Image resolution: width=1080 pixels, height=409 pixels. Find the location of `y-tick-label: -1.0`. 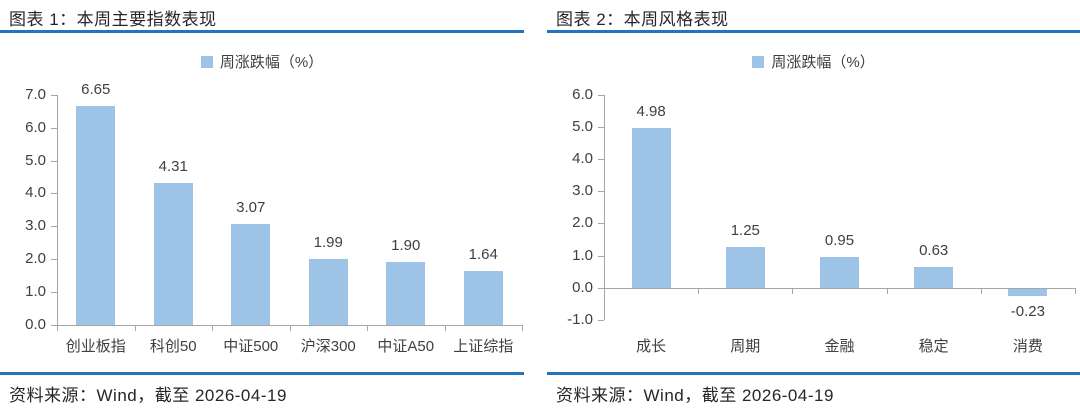

y-tick-label: -1.0 is located at coordinates (580, 319).